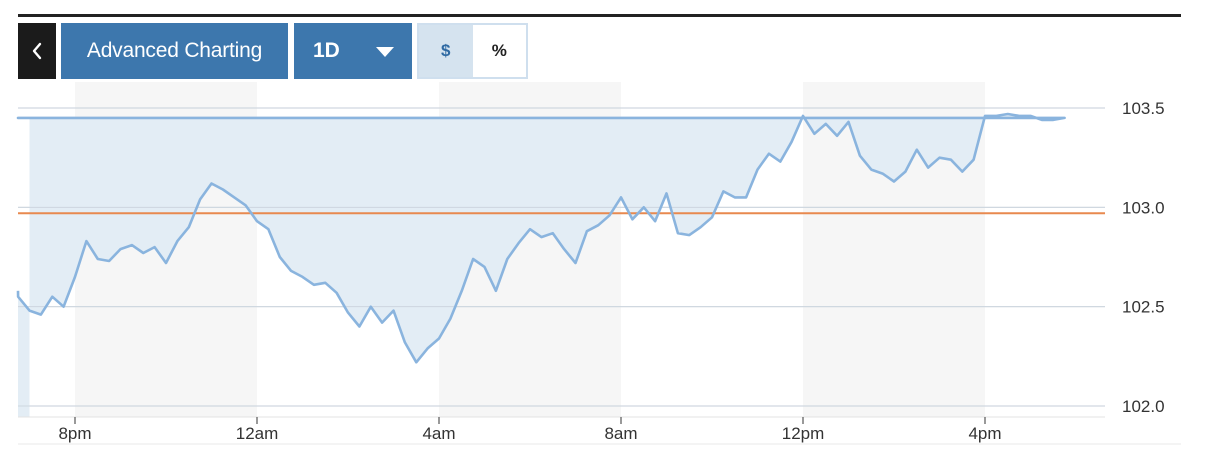 This screenshot has width=1218, height=474. Describe the element at coordinates (1143, 307) in the screenshot. I see `y-tick-label-102-5: 102.5` at that location.